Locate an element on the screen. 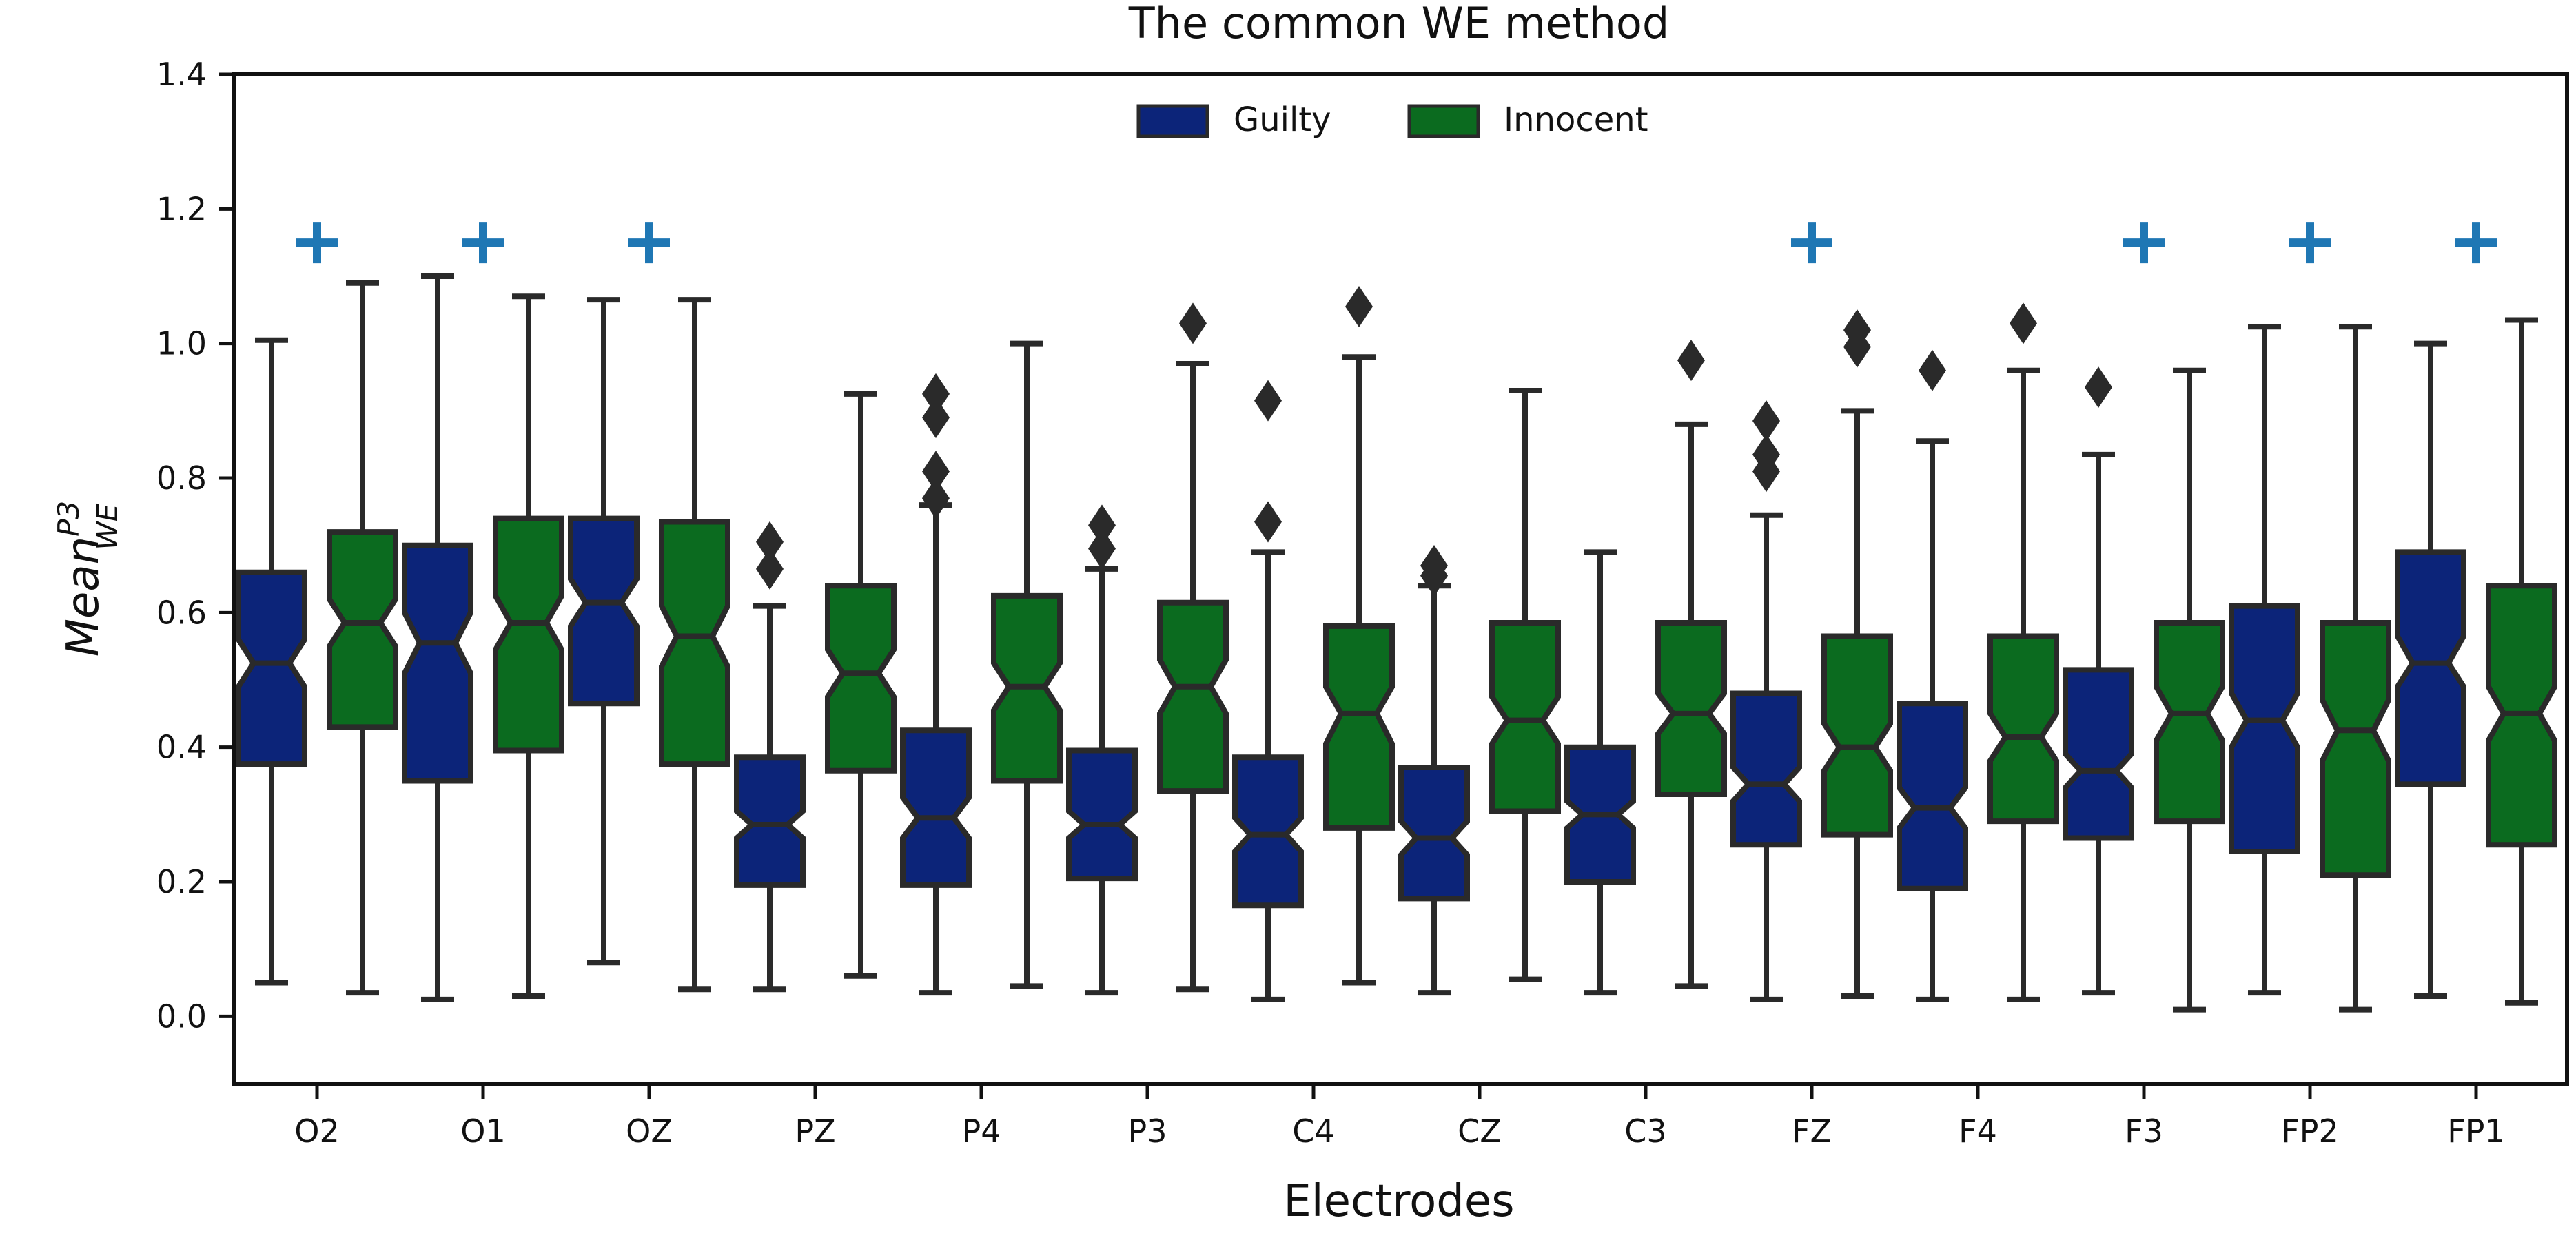  box-guilty-o1 is located at coordinates (437, 637).